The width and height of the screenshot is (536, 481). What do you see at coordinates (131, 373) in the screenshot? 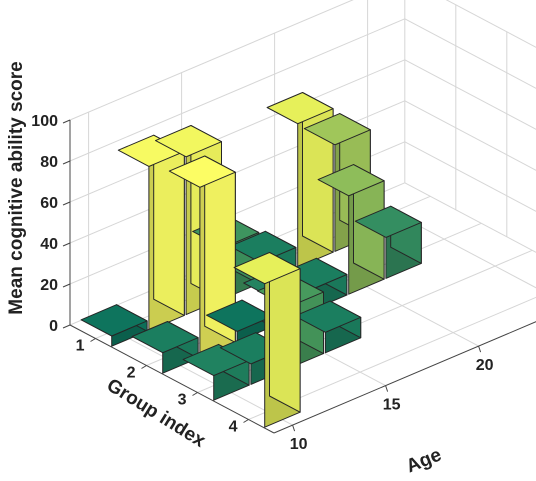
I see `group-tick-label: 2` at bounding box center [131, 373].